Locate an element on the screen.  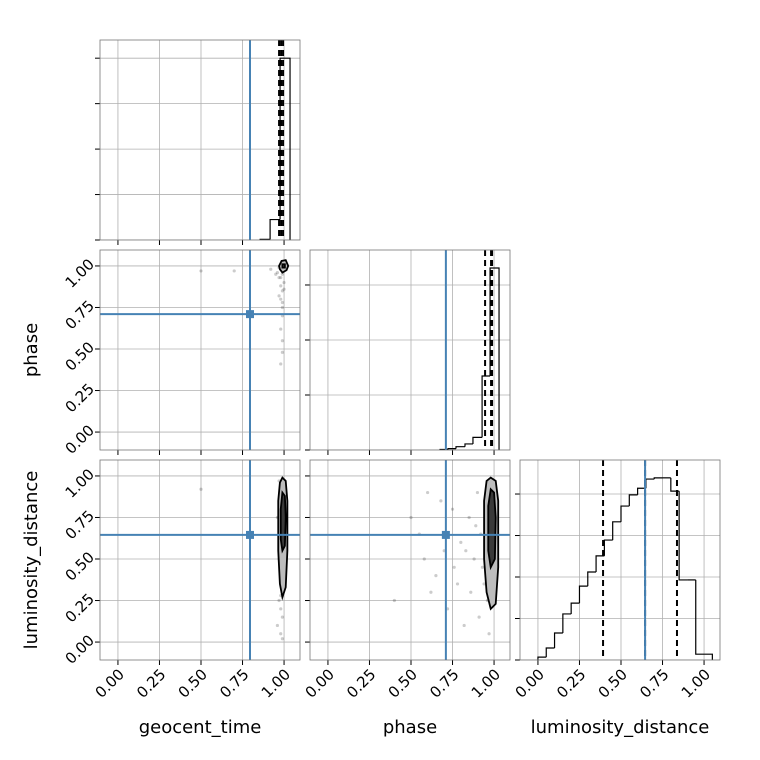
scatter-panel: 0.00 0.25 0.50 0.75 1.000.000.250.500.751.00 is located at coordinates (181, 580).